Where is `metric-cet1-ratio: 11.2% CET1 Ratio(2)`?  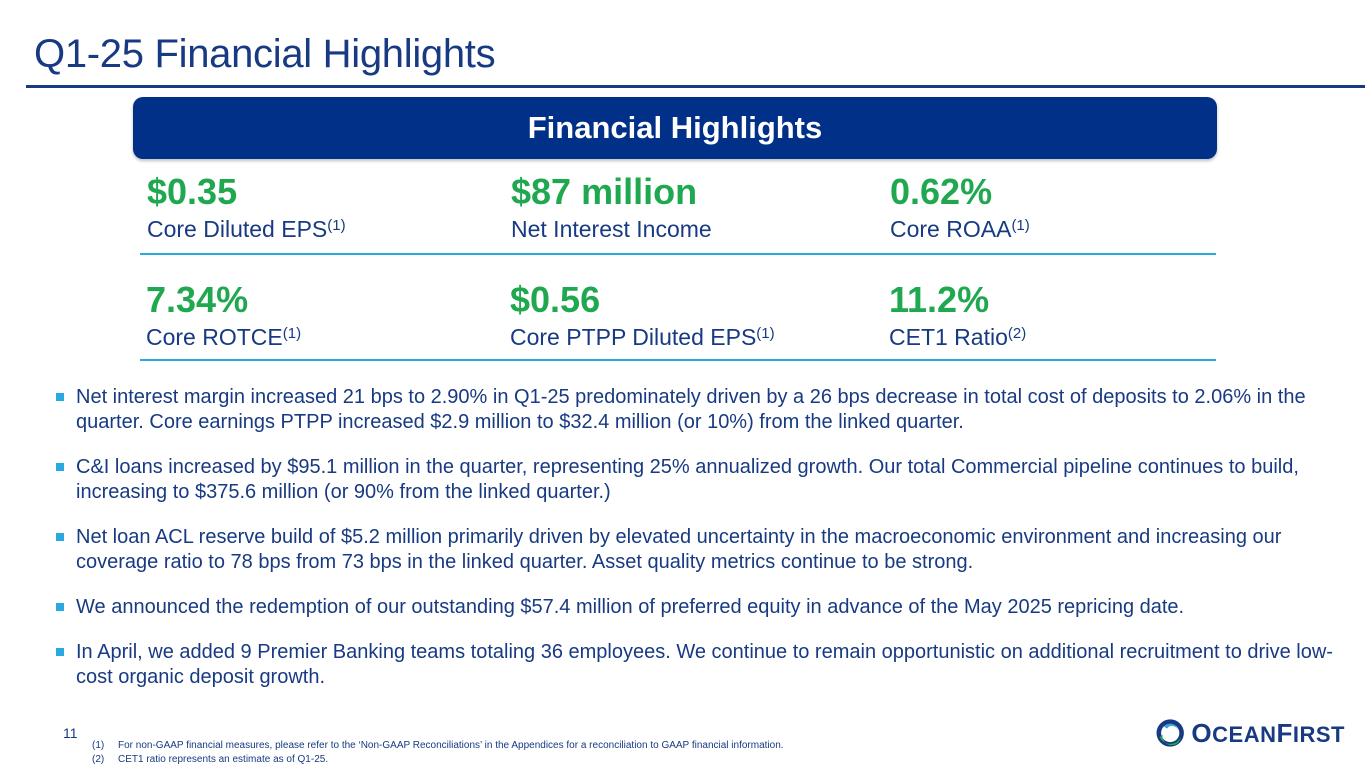
metric-cet1-ratio: 11.2% CET1 Ratio(2) is located at coordinates (958, 315).